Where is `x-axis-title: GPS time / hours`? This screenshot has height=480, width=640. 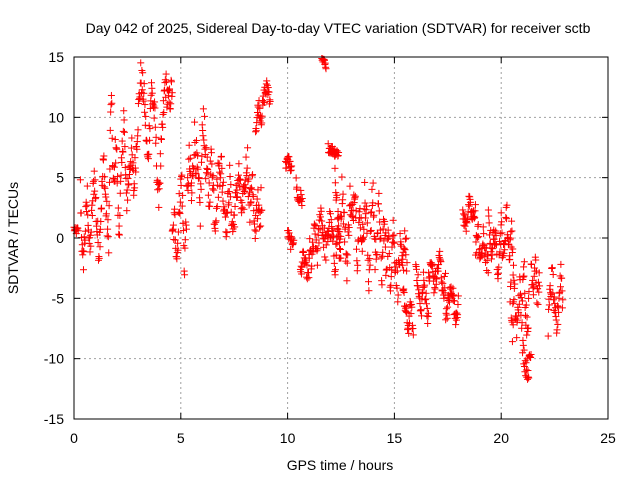
x-axis-title: GPS time / hours is located at coordinates (340, 465).